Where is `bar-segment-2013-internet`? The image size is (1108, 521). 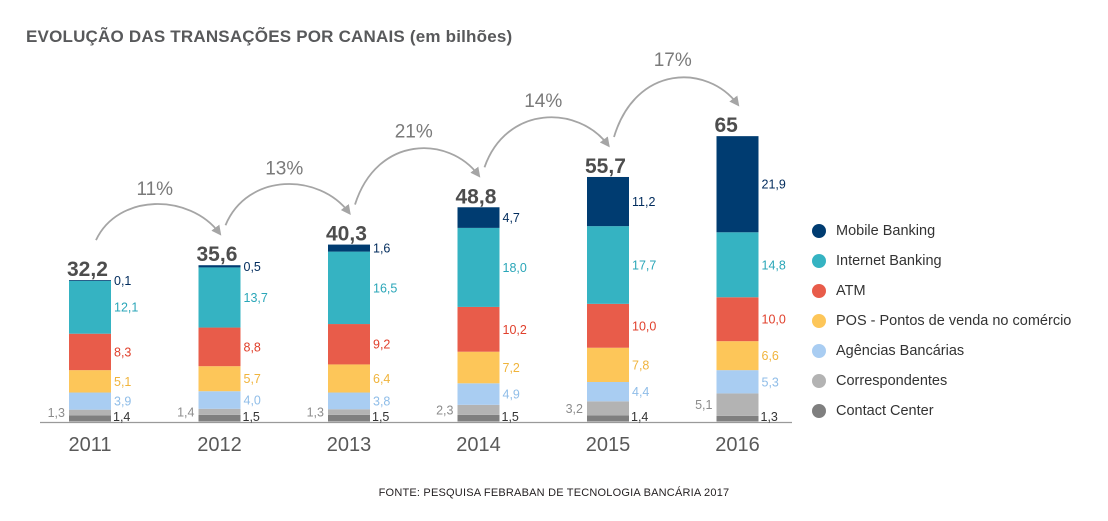 bar-segment-2013-internet is located at coordinates (349, 288).